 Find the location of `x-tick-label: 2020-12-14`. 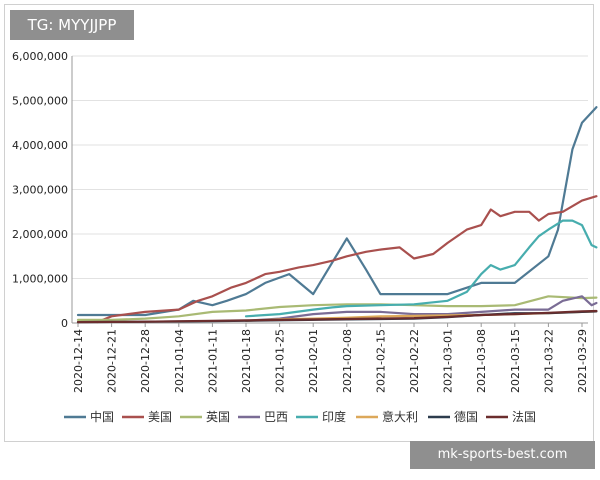

x-tick-label: 2020-12-14 is located at coordinates (78, 361).